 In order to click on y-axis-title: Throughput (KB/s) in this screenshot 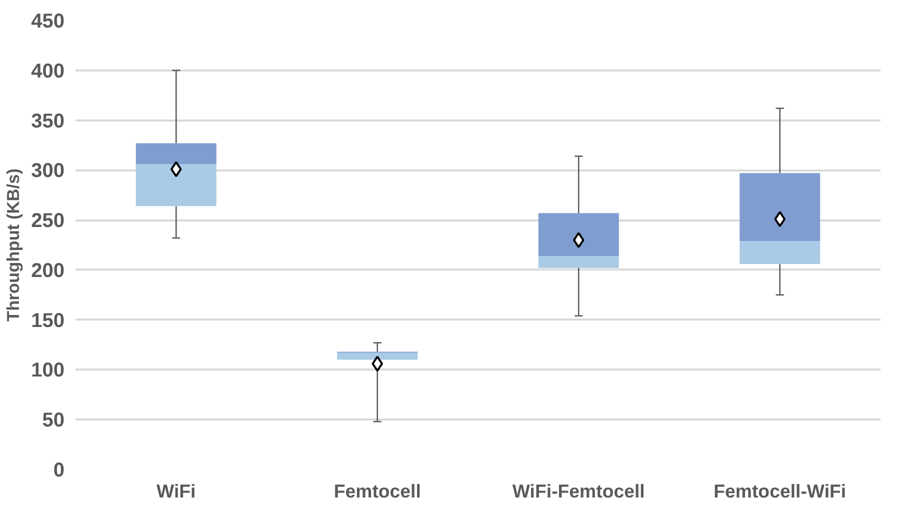, I will do `click(13, 245)`.